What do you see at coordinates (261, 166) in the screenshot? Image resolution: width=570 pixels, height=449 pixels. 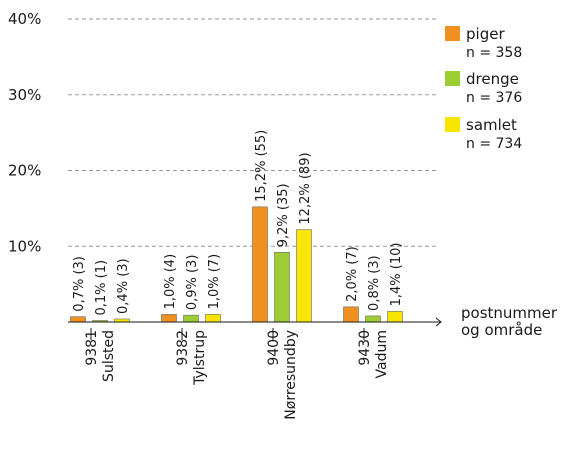 I see `data-label: 15,2% (55)` at bounding box center [261, 166].